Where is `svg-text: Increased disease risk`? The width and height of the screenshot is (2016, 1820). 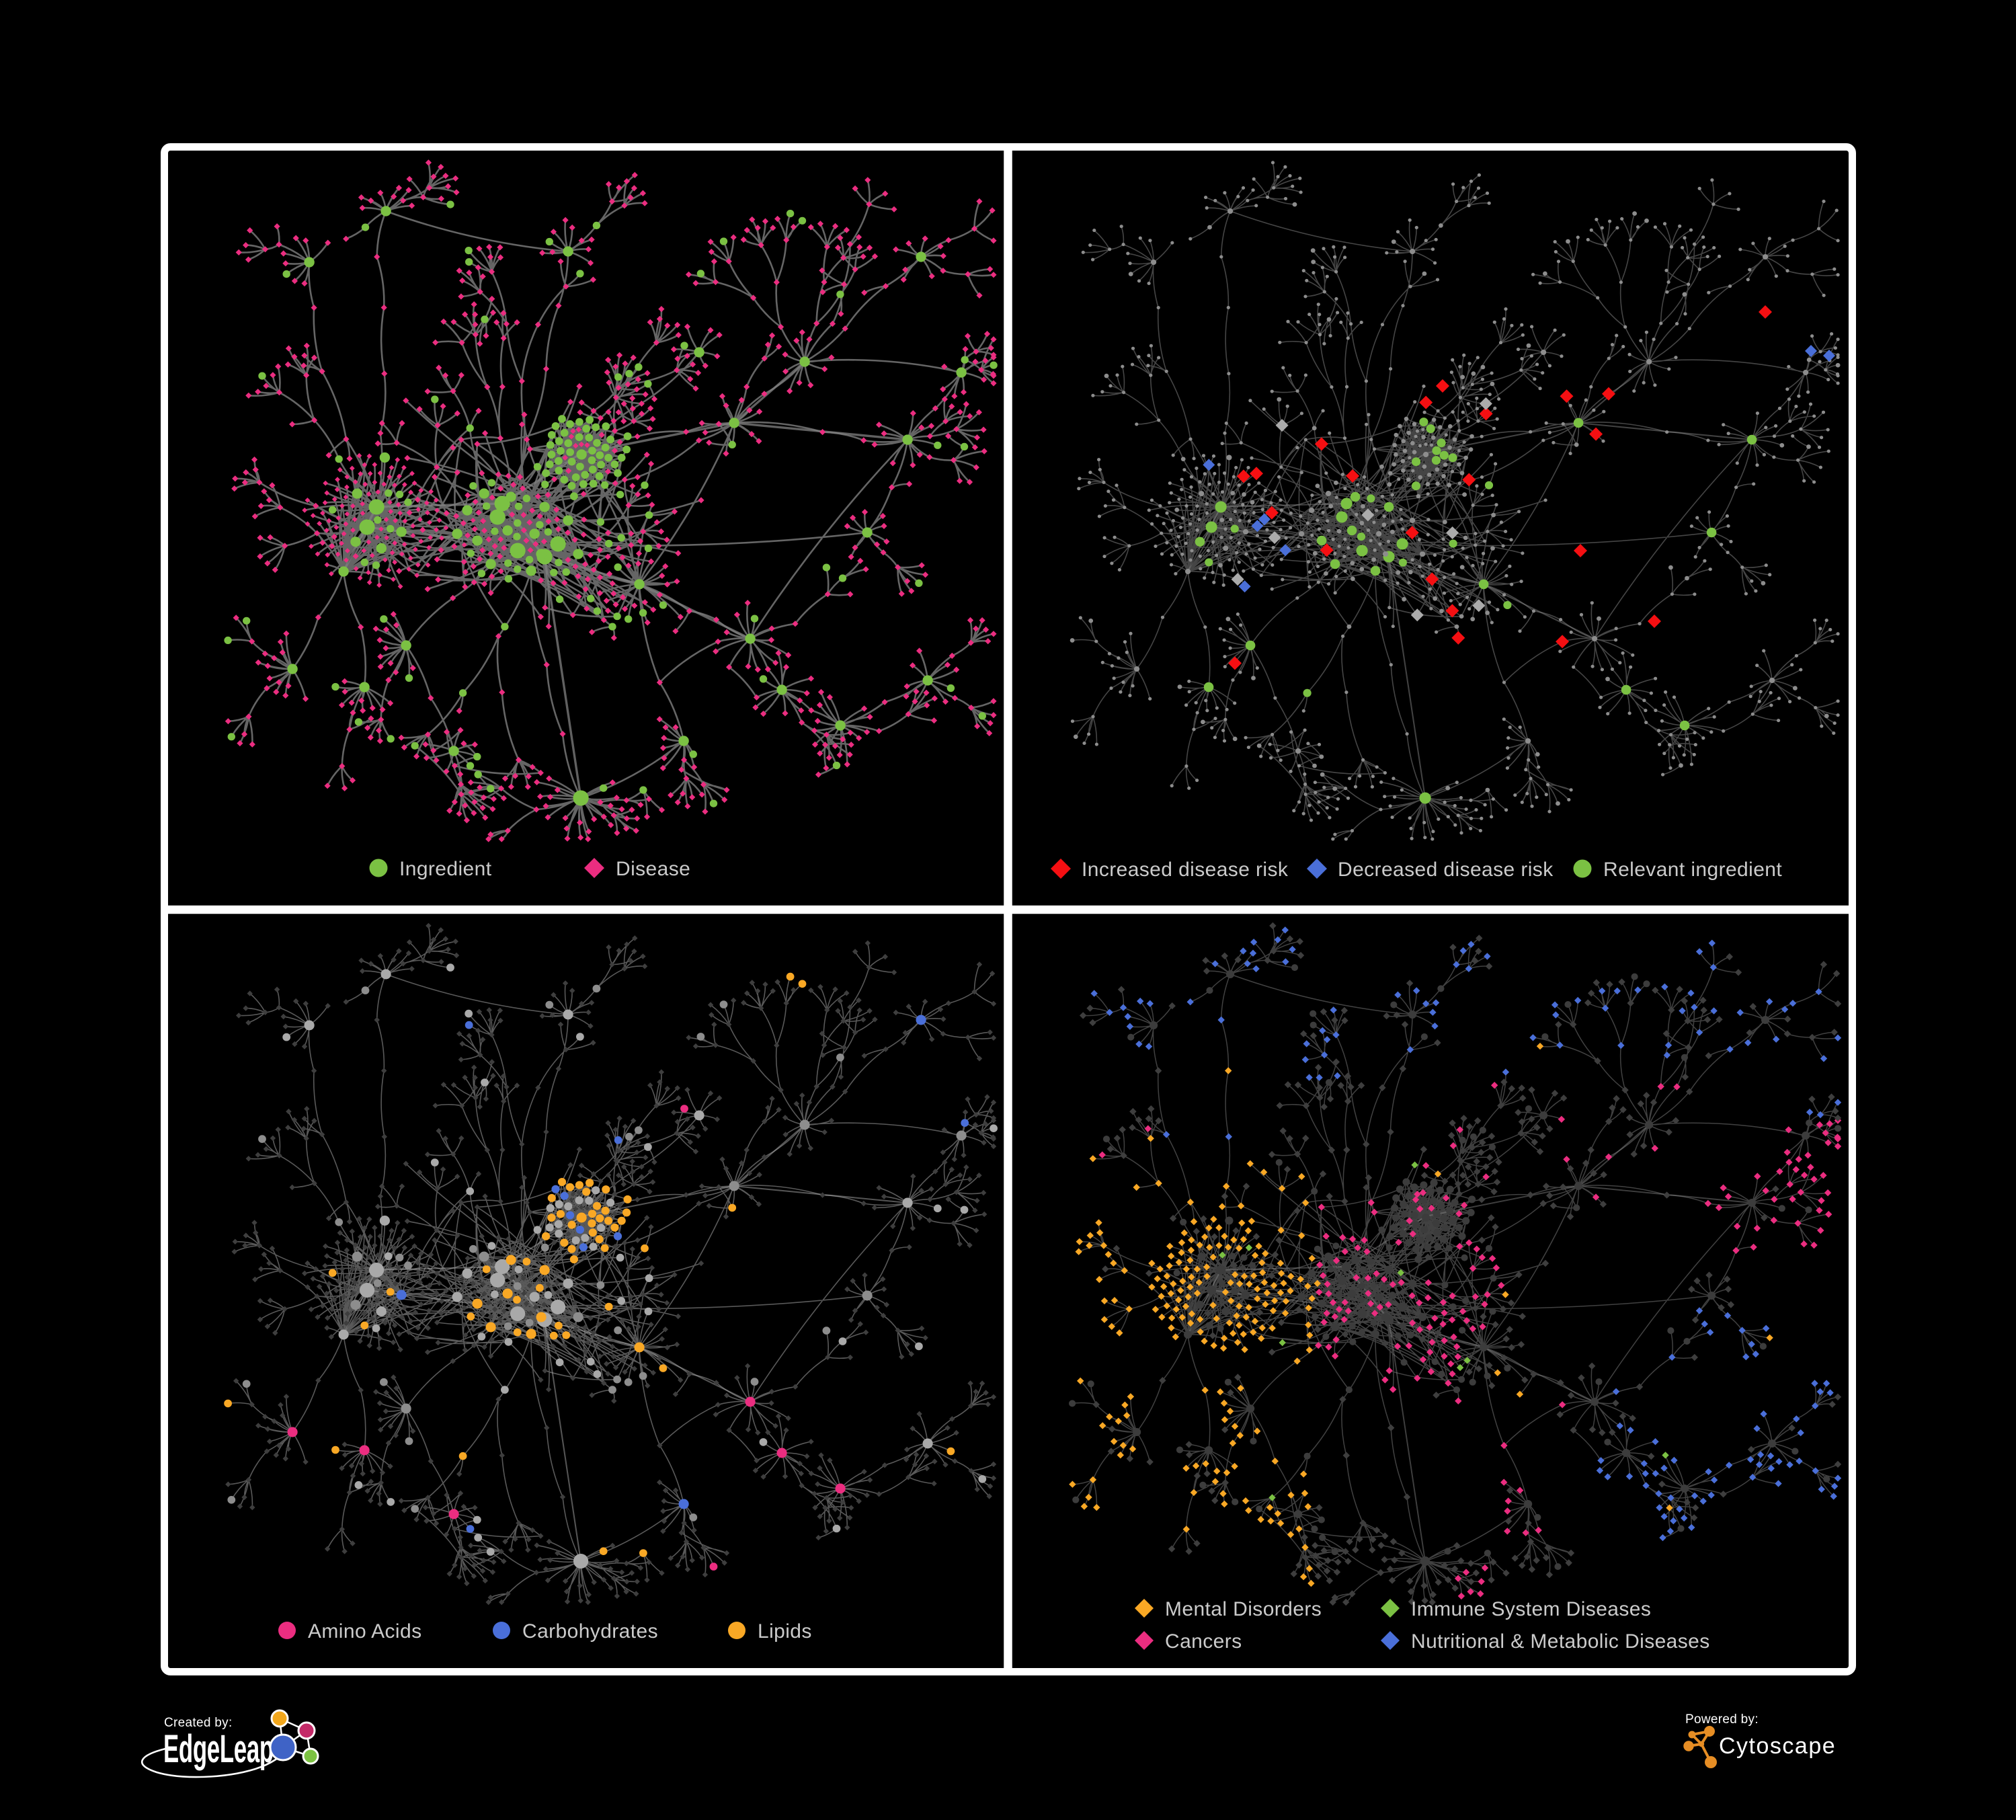 svg-text: Increased disease risk is located at coordinates (1185, 870).